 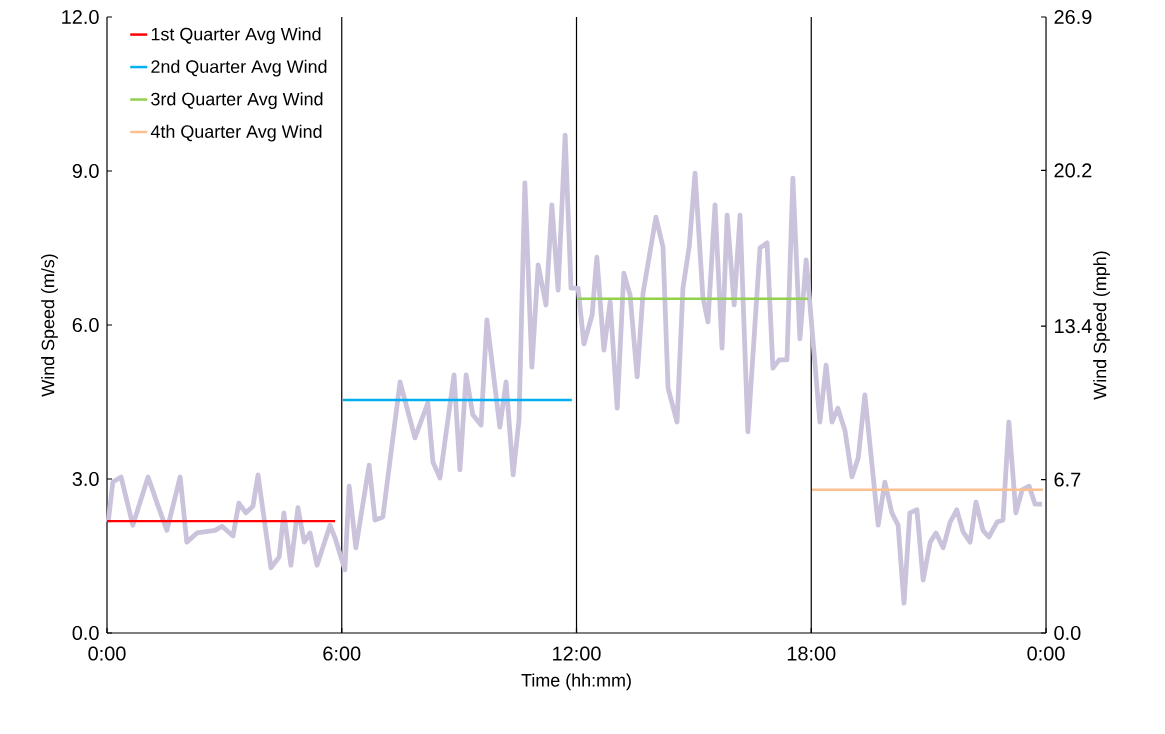 I want to click on y2-tick-label: 20.2, so click(x=1073, y=170).